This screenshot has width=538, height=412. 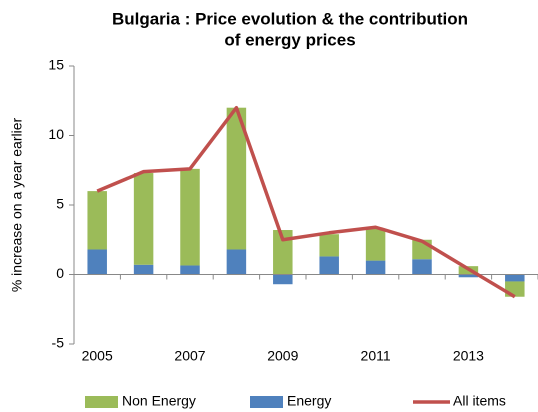 What do you see at coordinates (468, 356) in the screenshot?
I see `x-tick-label: 2013` at bounding box center [468, 356].